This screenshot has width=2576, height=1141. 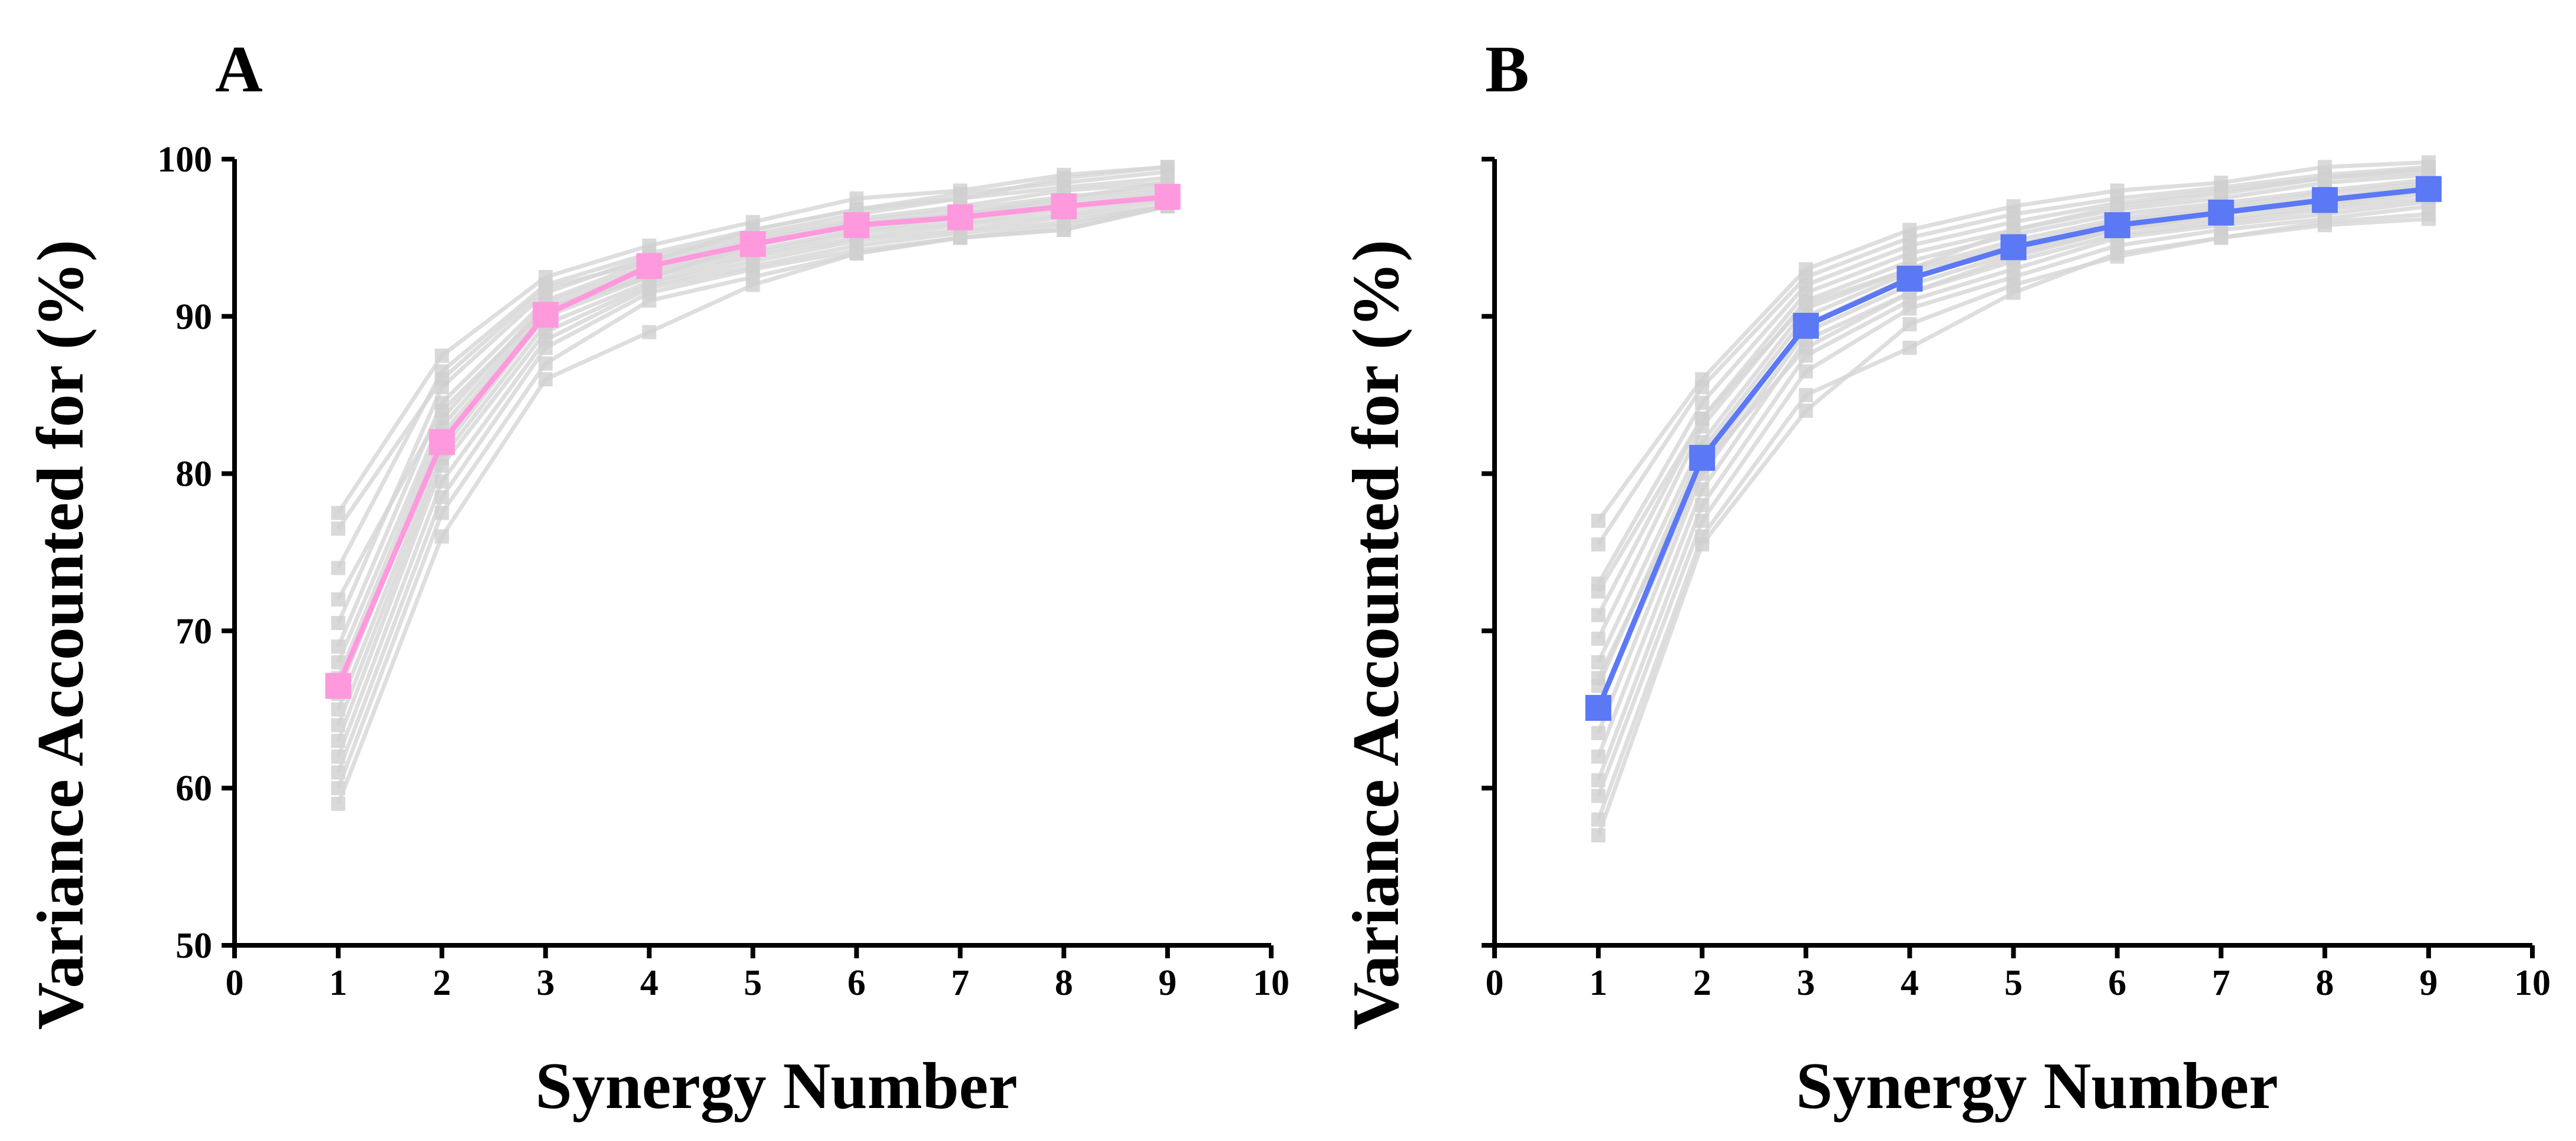 I want to click on x-tick-label: 6, so click(x=2117, y=983).